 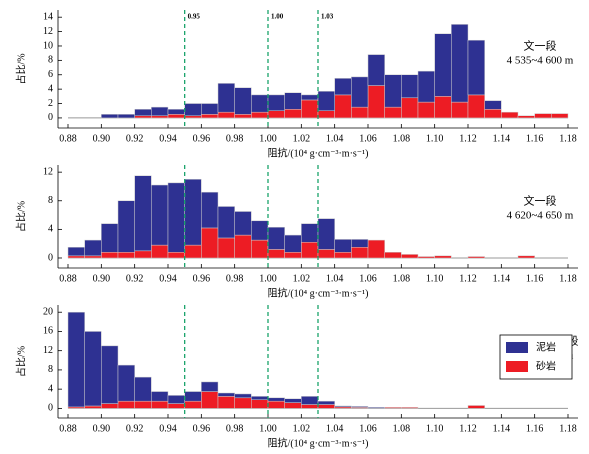 What do you see at coordinates (48, 171) in the screenshot?
I see `y-tick-label: 12` at bounding box center [48, 171].